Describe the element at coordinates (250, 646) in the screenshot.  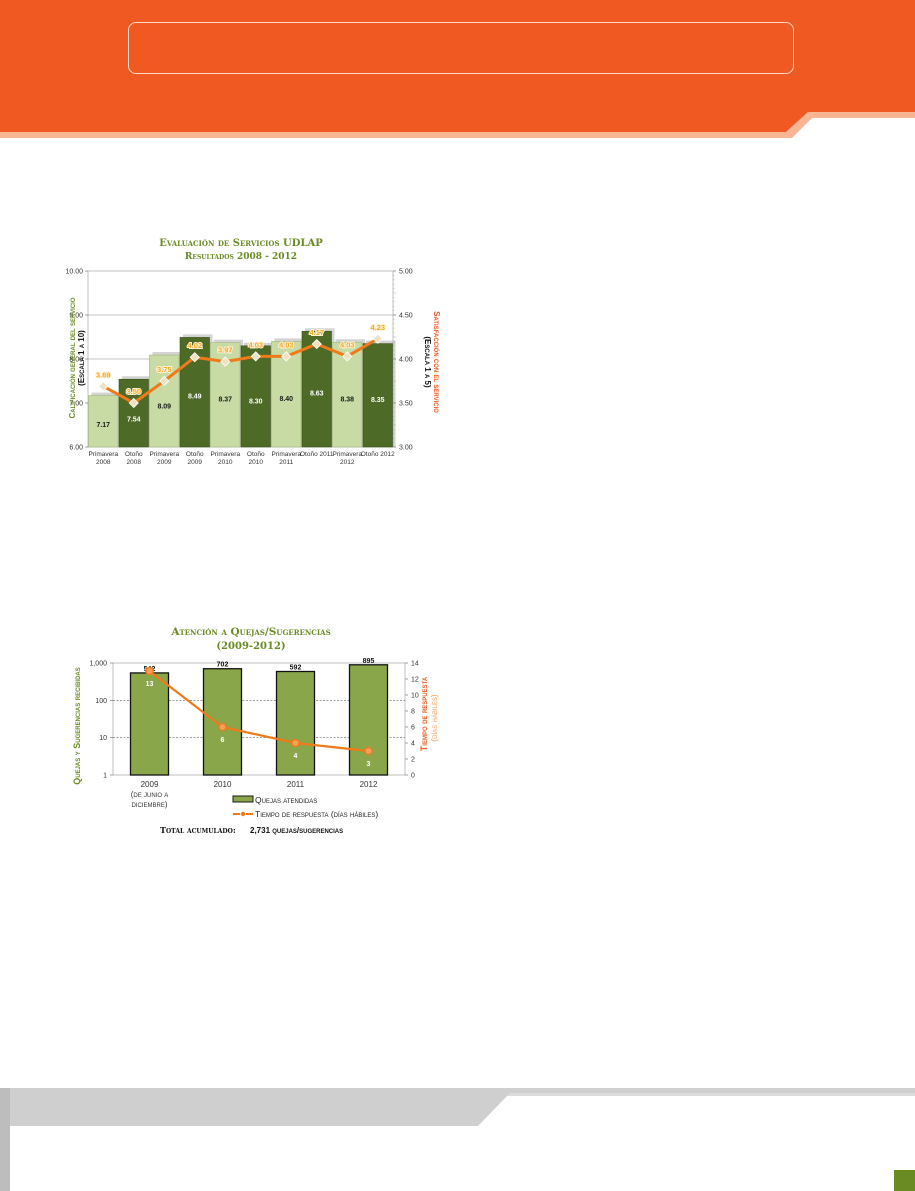
I see `chart2-subtitle: (2009-2012)` at that location.